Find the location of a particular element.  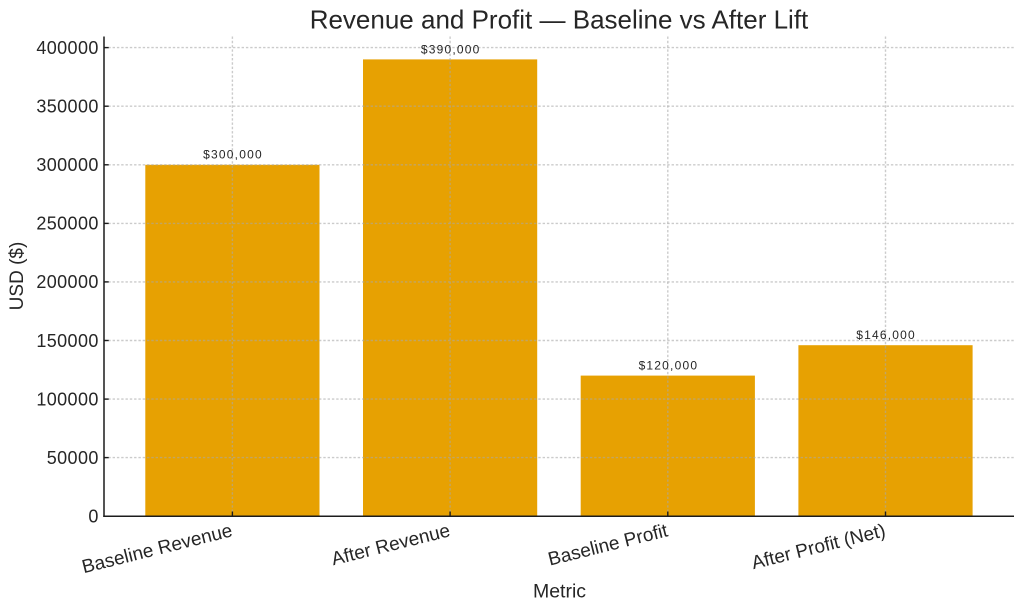

svg-text: Metric is located at coordinates (559, 591).